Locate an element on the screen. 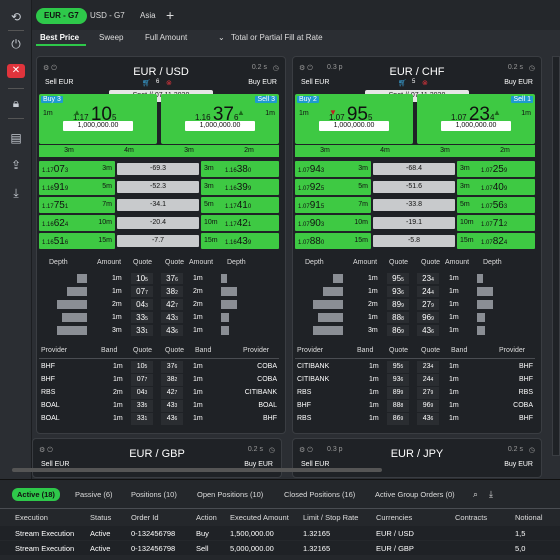 The width and height of the screenshot is (560, 560). sync-icon: ⟲ is located at coordinates (16, 17).